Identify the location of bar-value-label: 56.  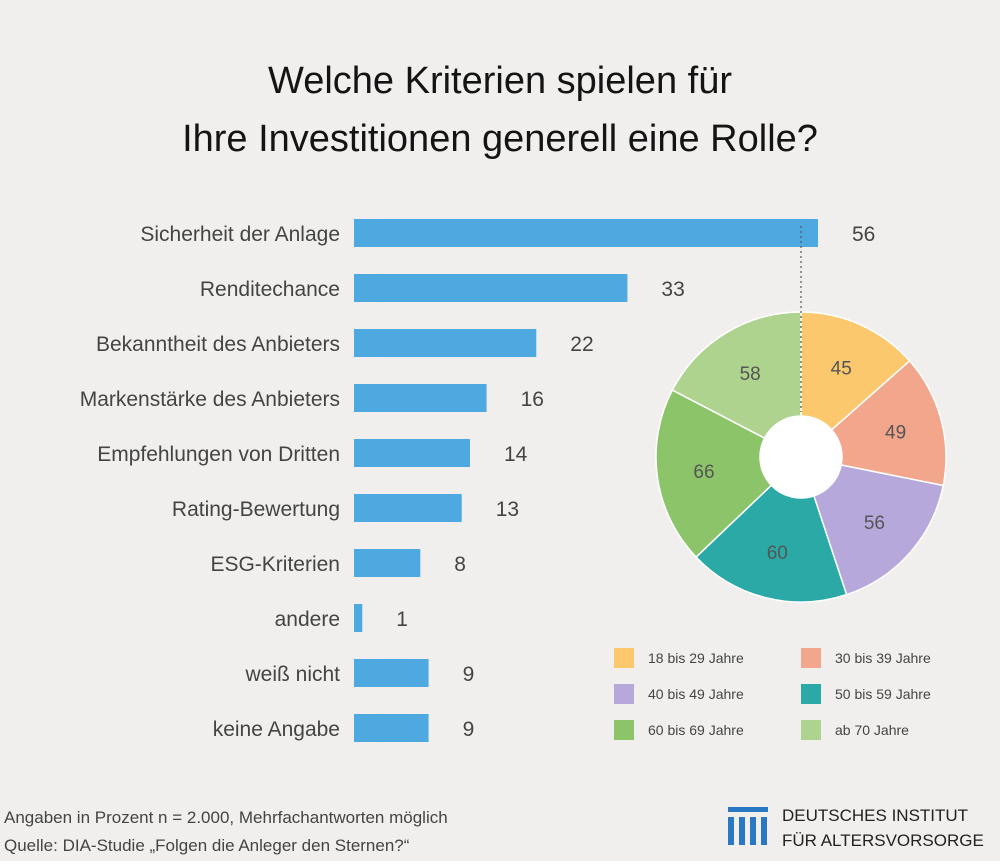
(863, 234).